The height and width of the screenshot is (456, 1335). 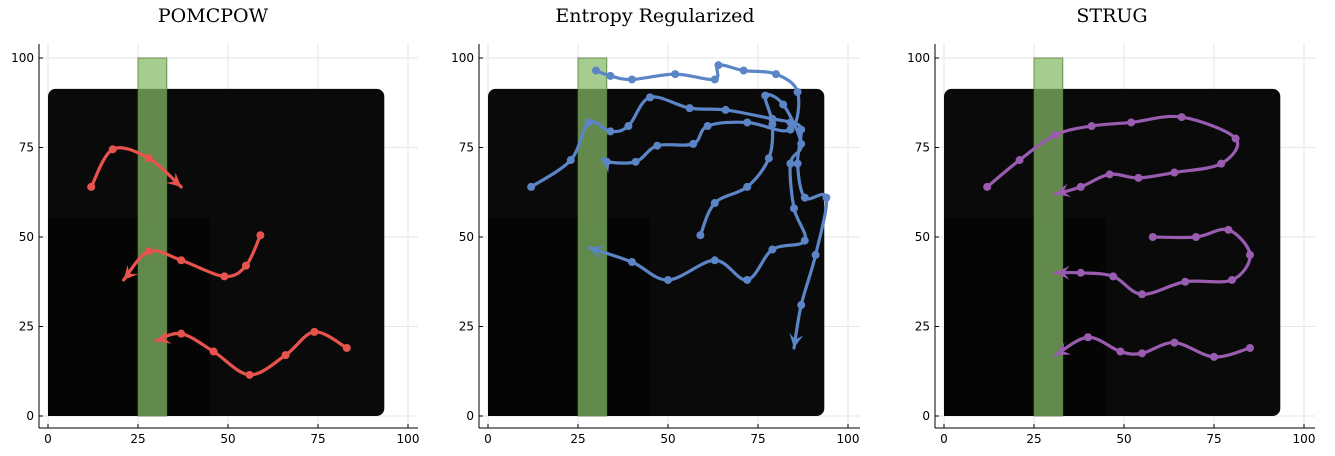 I want to click on obstacle-region, so click(x=152, y=237).